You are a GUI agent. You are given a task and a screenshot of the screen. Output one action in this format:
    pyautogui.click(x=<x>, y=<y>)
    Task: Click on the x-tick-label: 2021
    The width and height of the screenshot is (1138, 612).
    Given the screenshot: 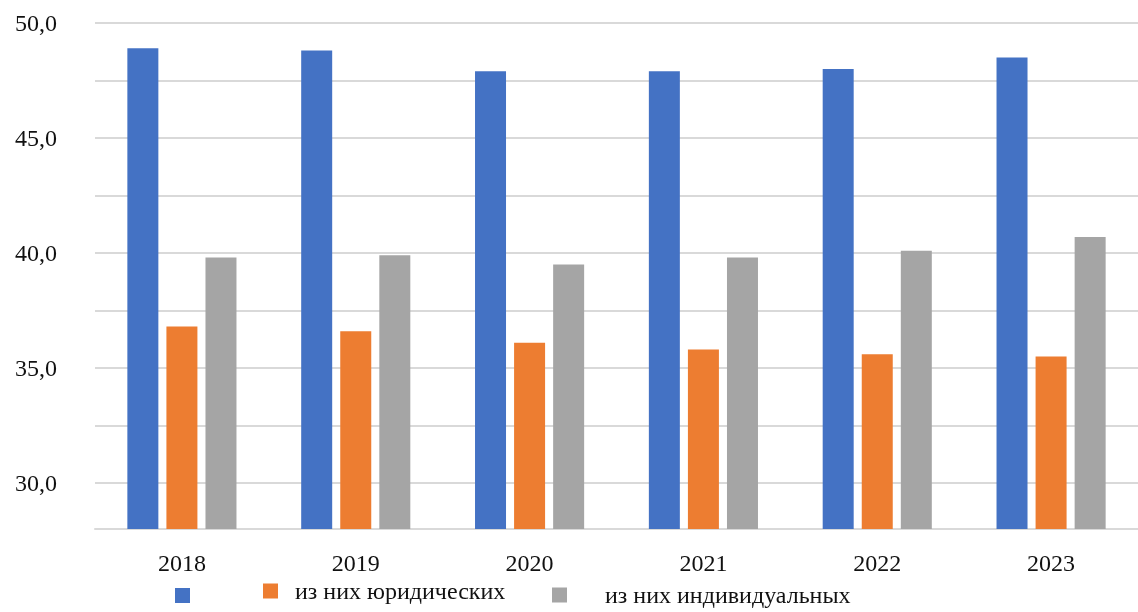 What is the action you would take?
    pyautogui.click(x=703, y=563)
    